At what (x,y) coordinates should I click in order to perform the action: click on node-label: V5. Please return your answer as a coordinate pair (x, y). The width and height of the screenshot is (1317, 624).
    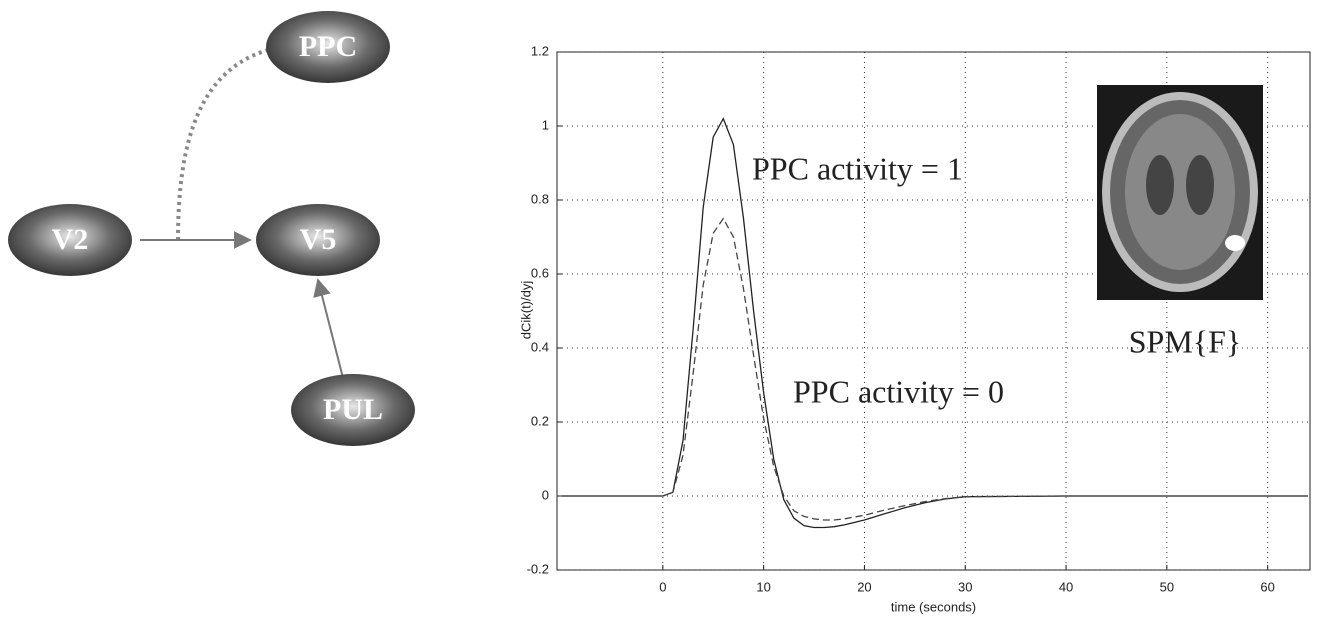
    Looking at the image, I should click on (318, 239).